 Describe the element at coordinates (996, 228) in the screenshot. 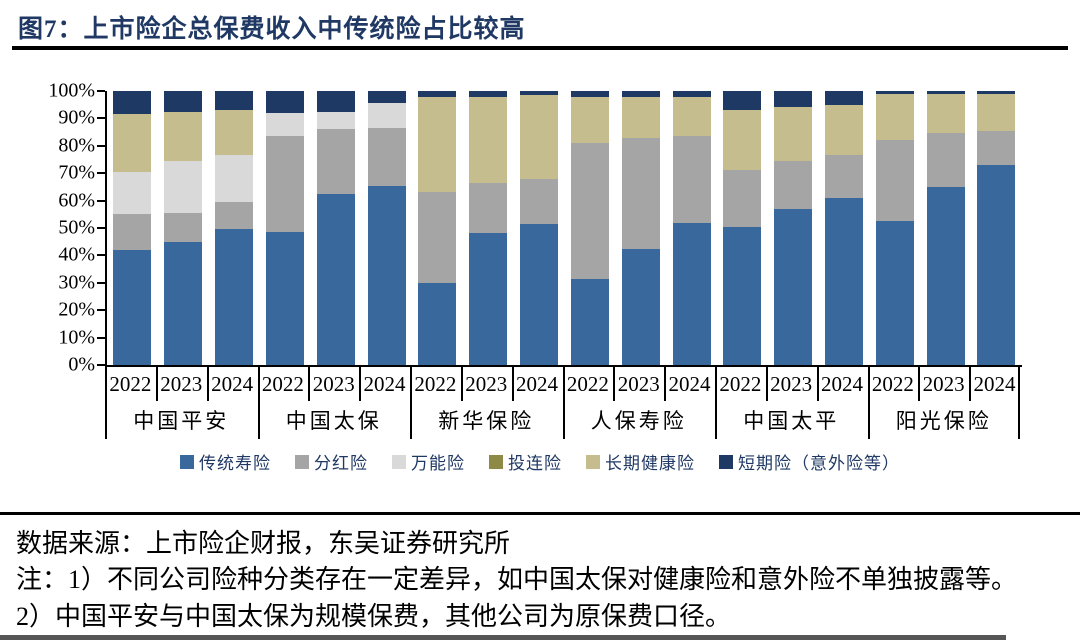

I see `stacked-bar-阳光保险-2024` at that location.